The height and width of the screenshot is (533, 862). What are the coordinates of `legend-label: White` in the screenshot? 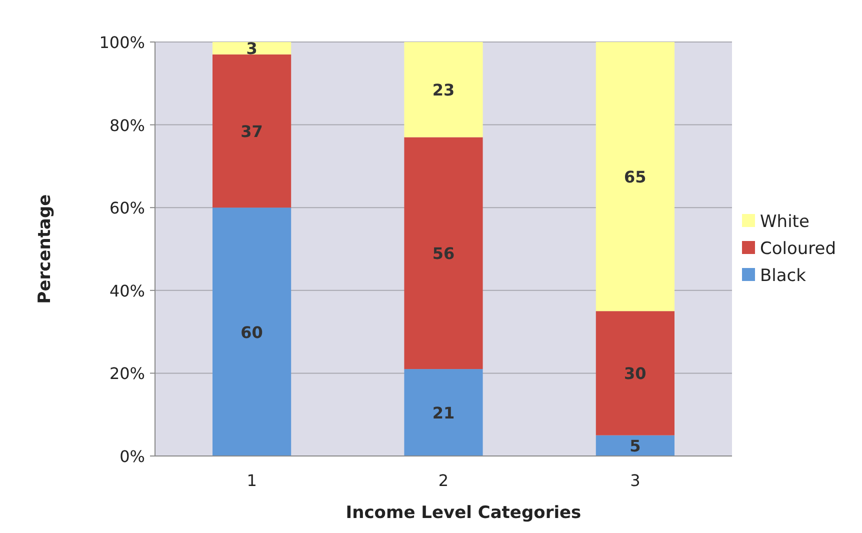 It's located at (785, 222).